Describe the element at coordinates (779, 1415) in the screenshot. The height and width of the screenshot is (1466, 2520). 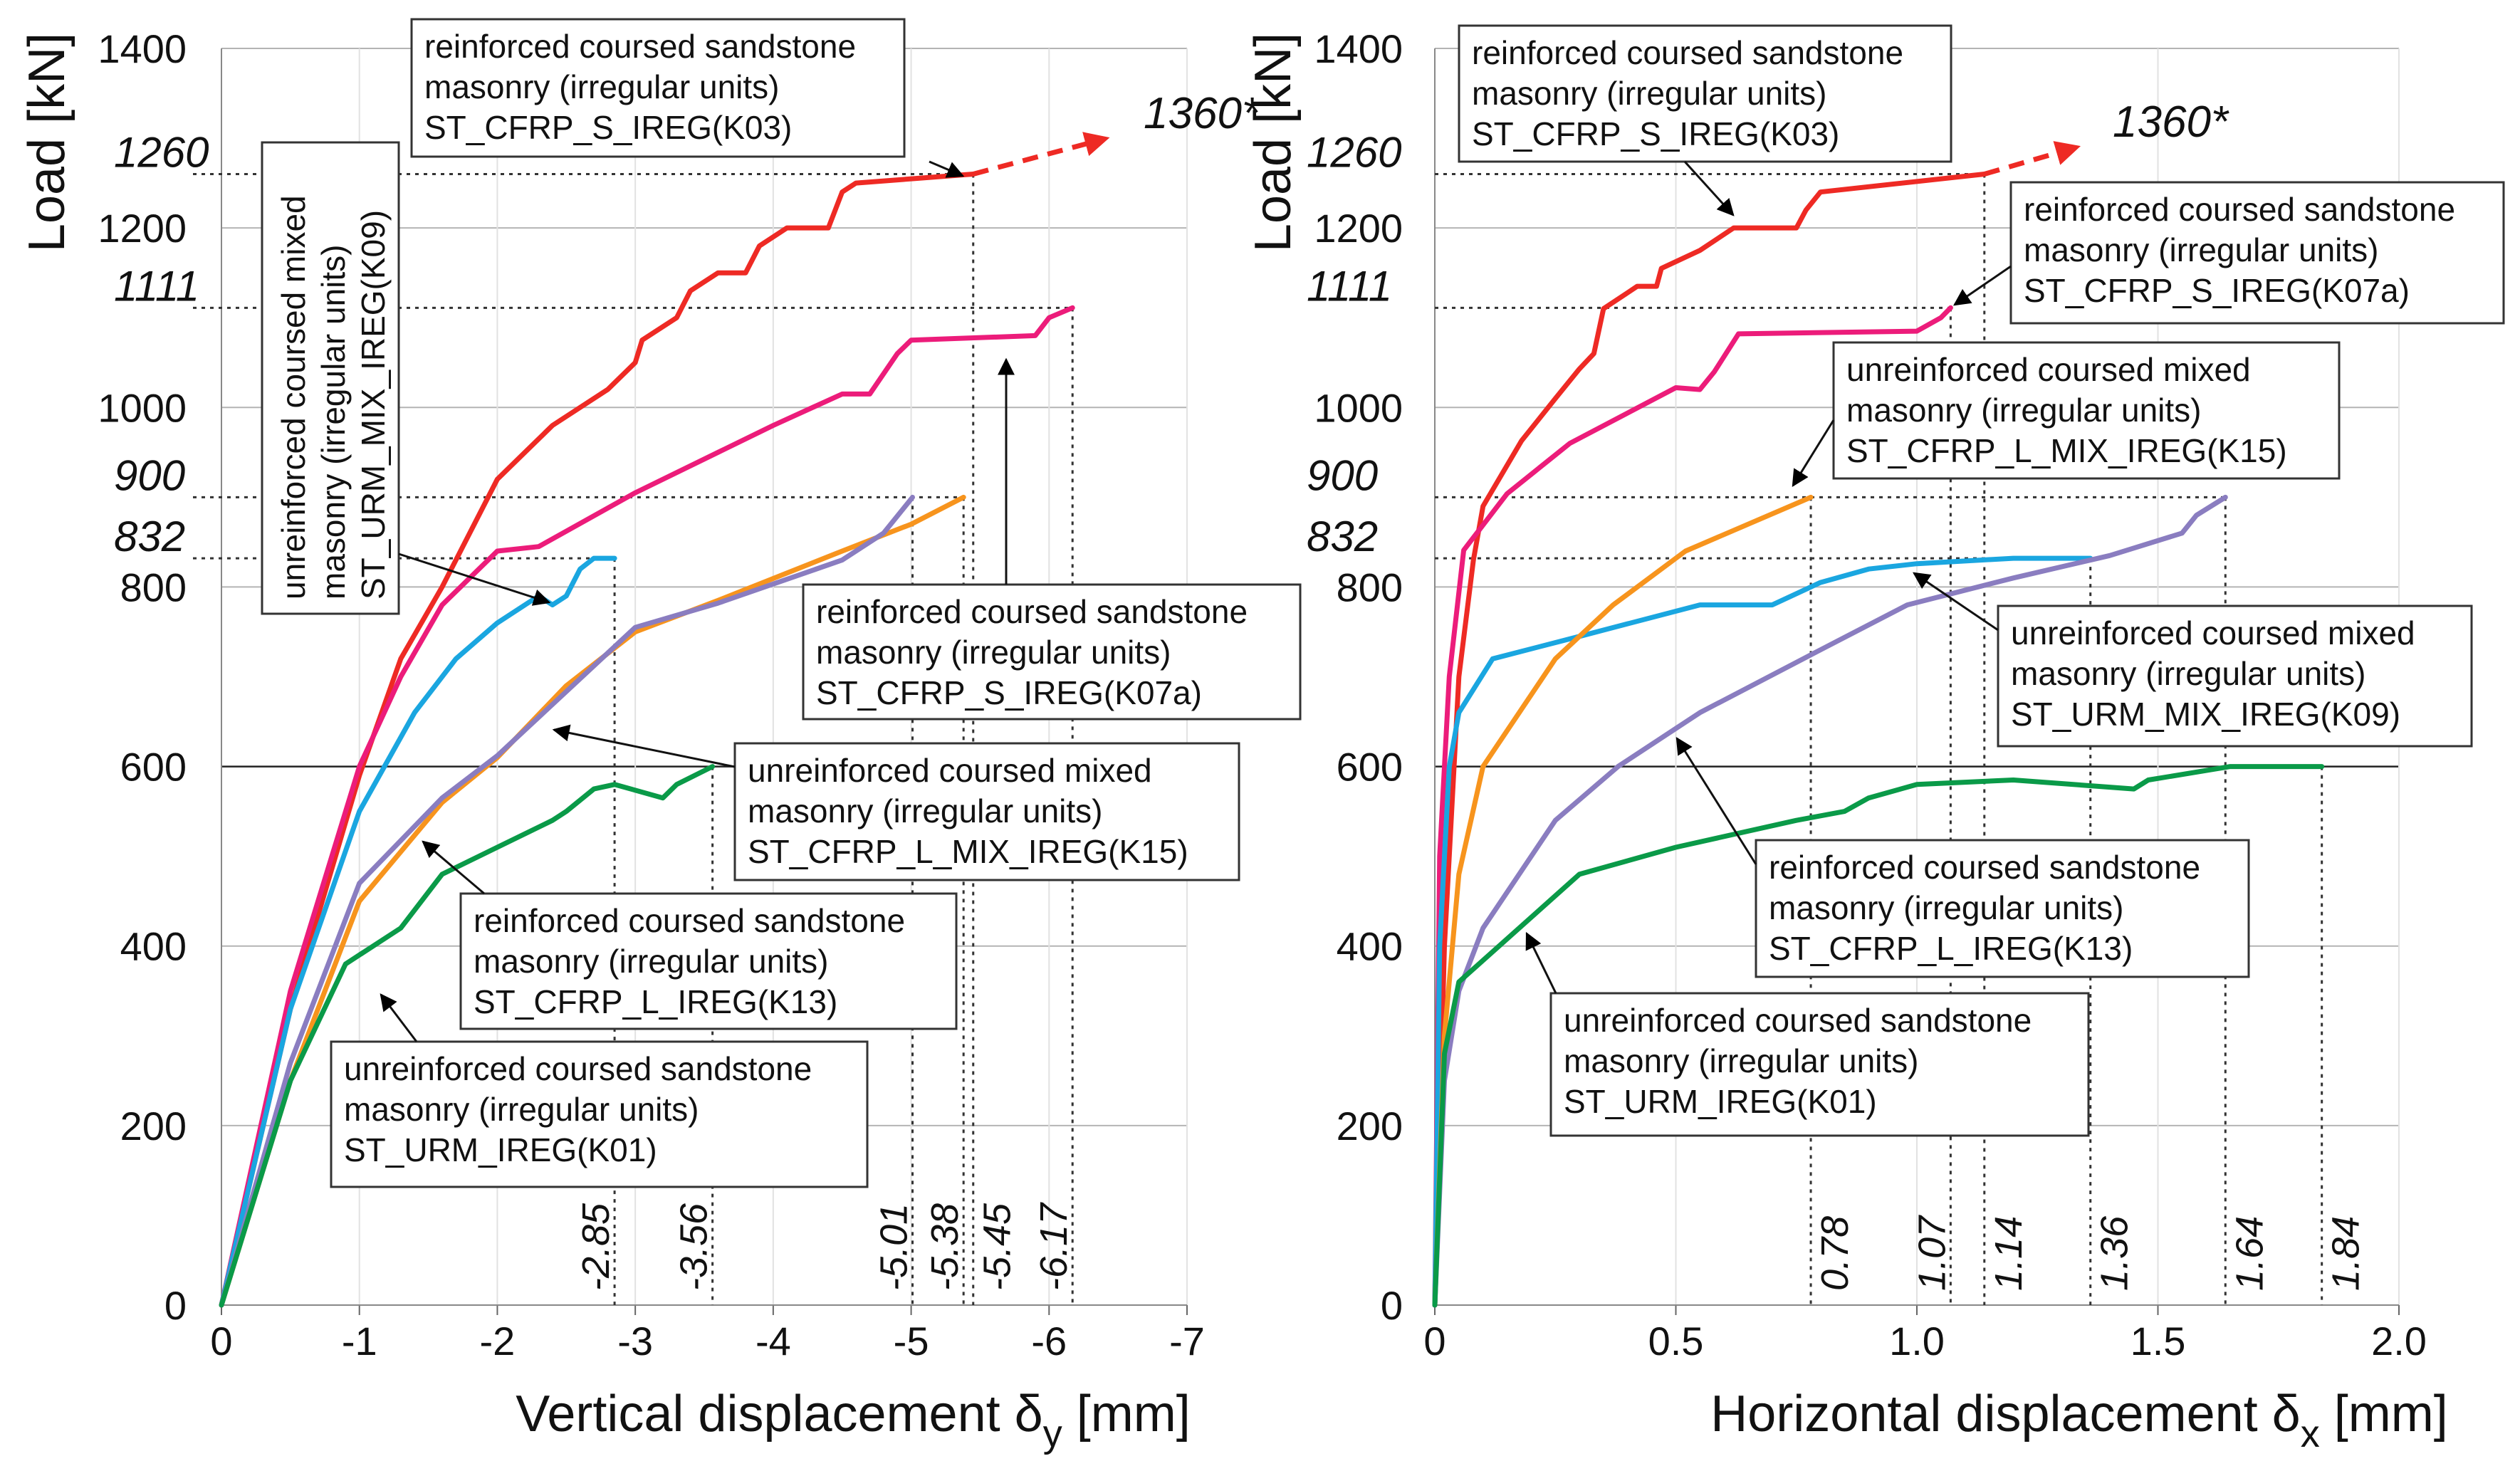
I see `x-axis-title-main: Vertical displacement δ` at that location.